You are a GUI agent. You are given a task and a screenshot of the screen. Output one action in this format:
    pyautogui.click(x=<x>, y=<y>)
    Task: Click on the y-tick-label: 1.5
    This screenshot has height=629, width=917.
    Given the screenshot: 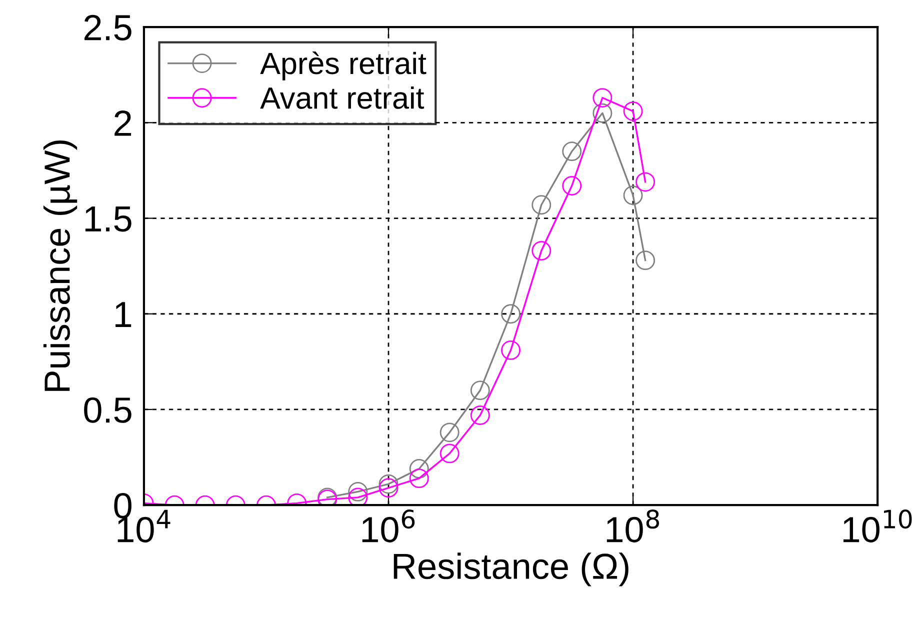 What is the action you would take?
    pyautogui.click(x=108, y=219)
    